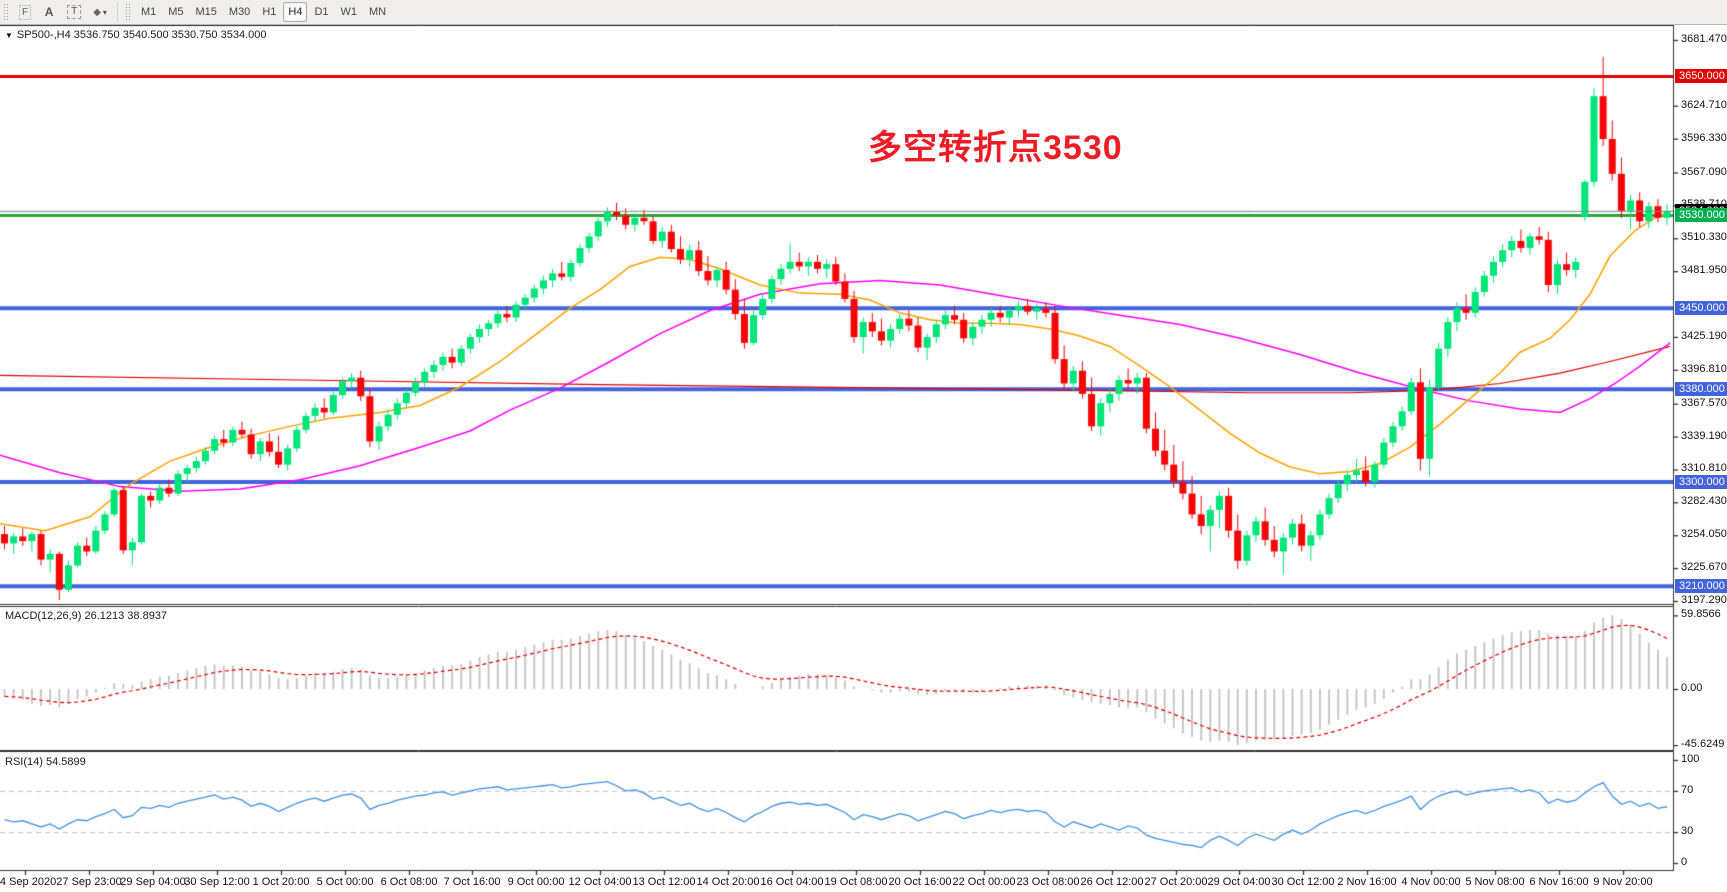  I want to click on rsi-axis-label: 30, so click(1687, 831).